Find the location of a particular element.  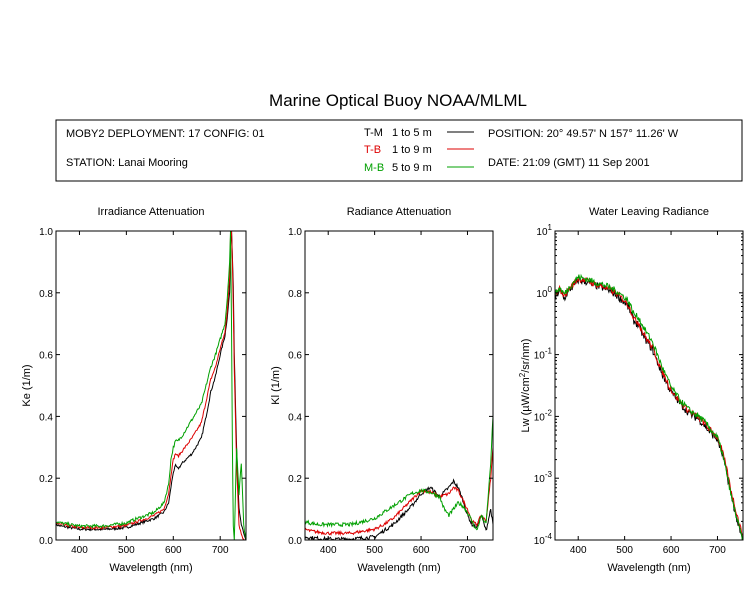

legend-item-t-b: T-B 1 to 9 m is located at coordinates (419, 150).